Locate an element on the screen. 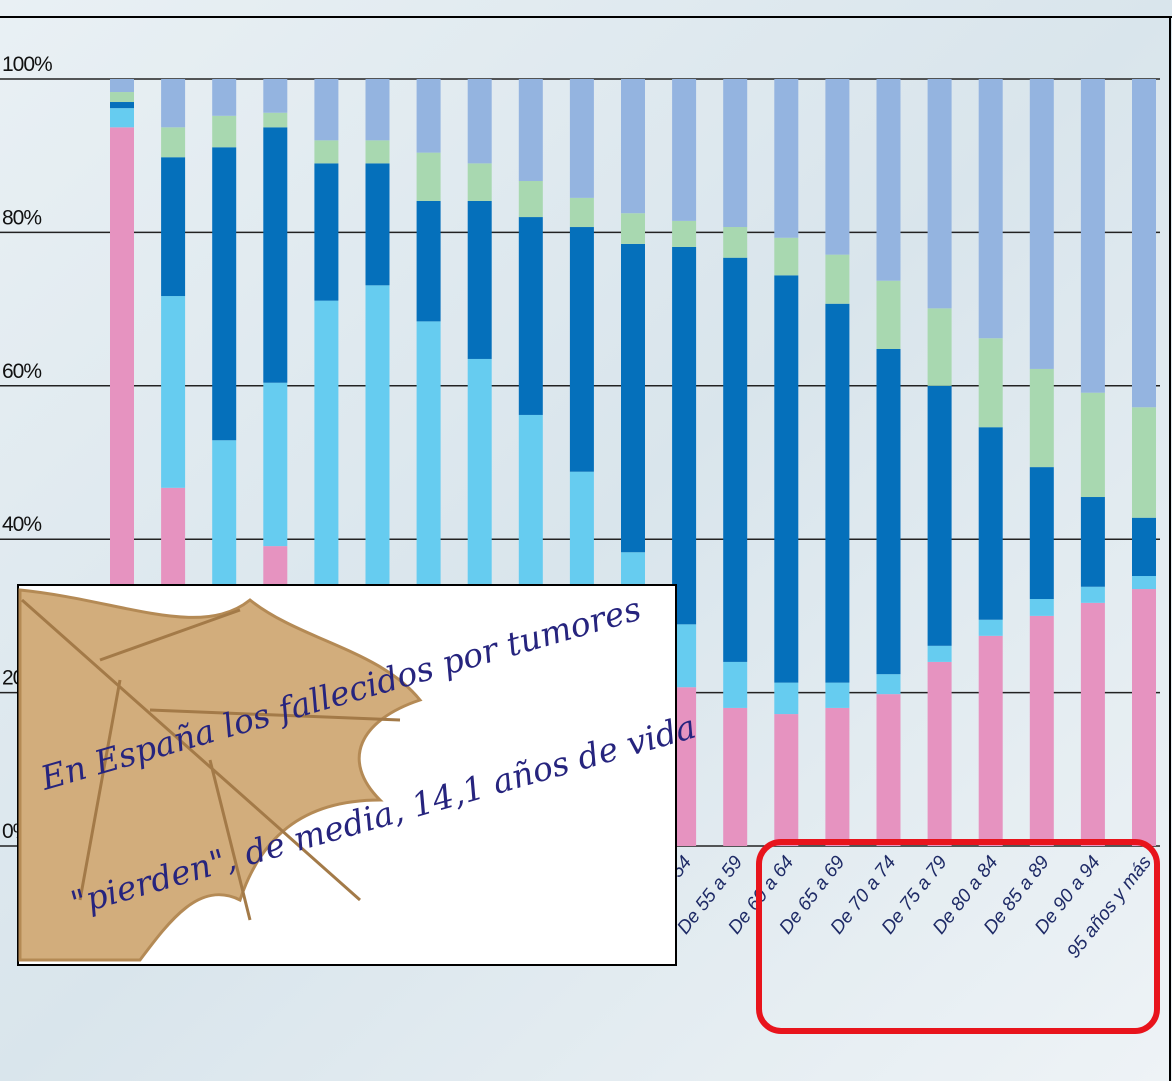 Image resolution: width=1172 pixels, height=1081 pixels. y-tick-label: 80% is located at coordinates (21, 217).